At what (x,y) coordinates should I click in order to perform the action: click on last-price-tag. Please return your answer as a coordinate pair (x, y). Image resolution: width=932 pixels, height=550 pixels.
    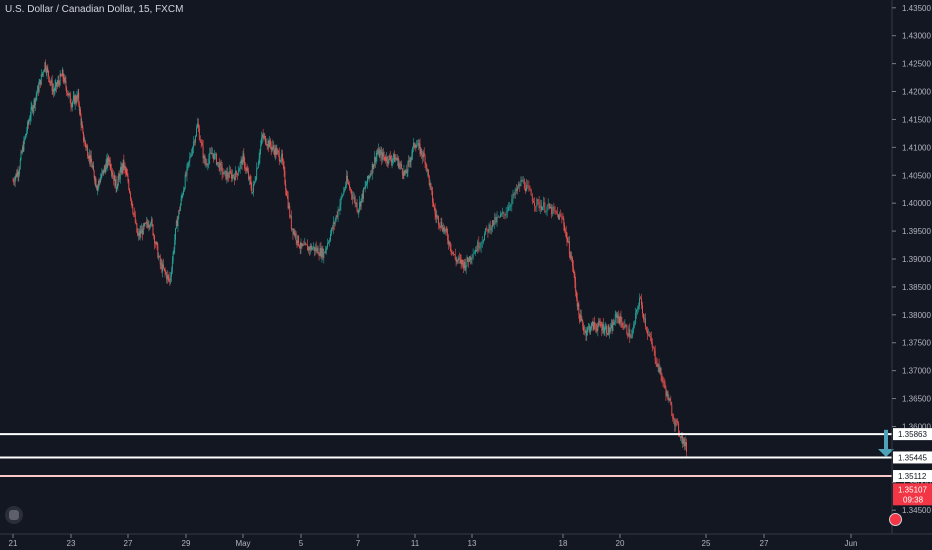
    Looking at the image, I should click on (912, 494).